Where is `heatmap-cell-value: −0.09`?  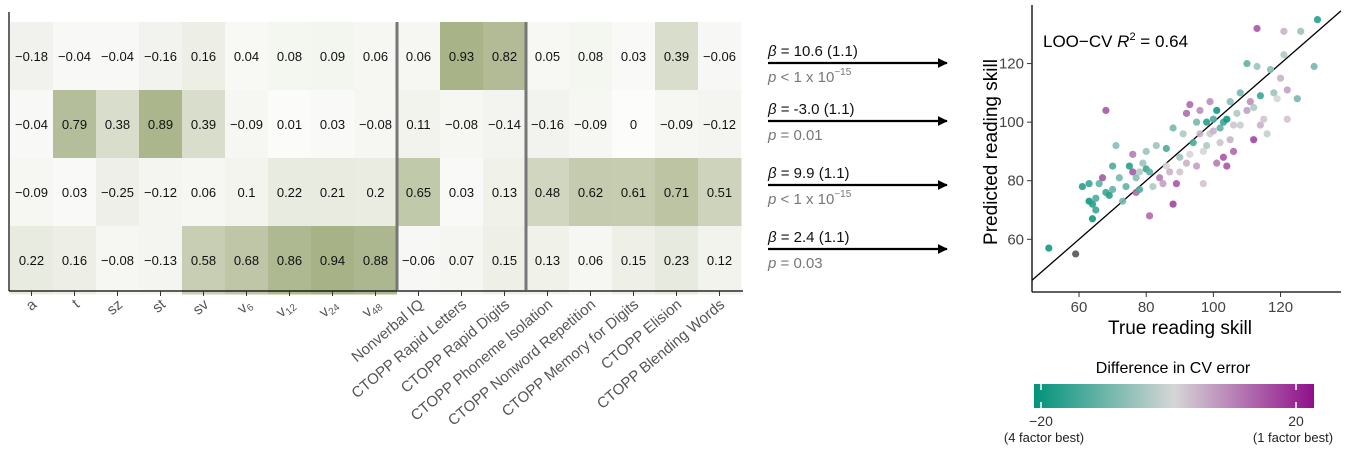 heatmap-cell-value: −0.09 is located at coordinates (590, 124).